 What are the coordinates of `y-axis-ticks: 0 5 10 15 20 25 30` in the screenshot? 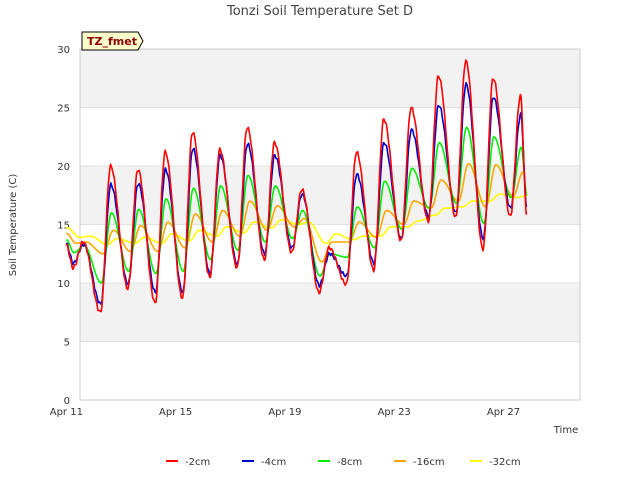 It's located at (63, 226).